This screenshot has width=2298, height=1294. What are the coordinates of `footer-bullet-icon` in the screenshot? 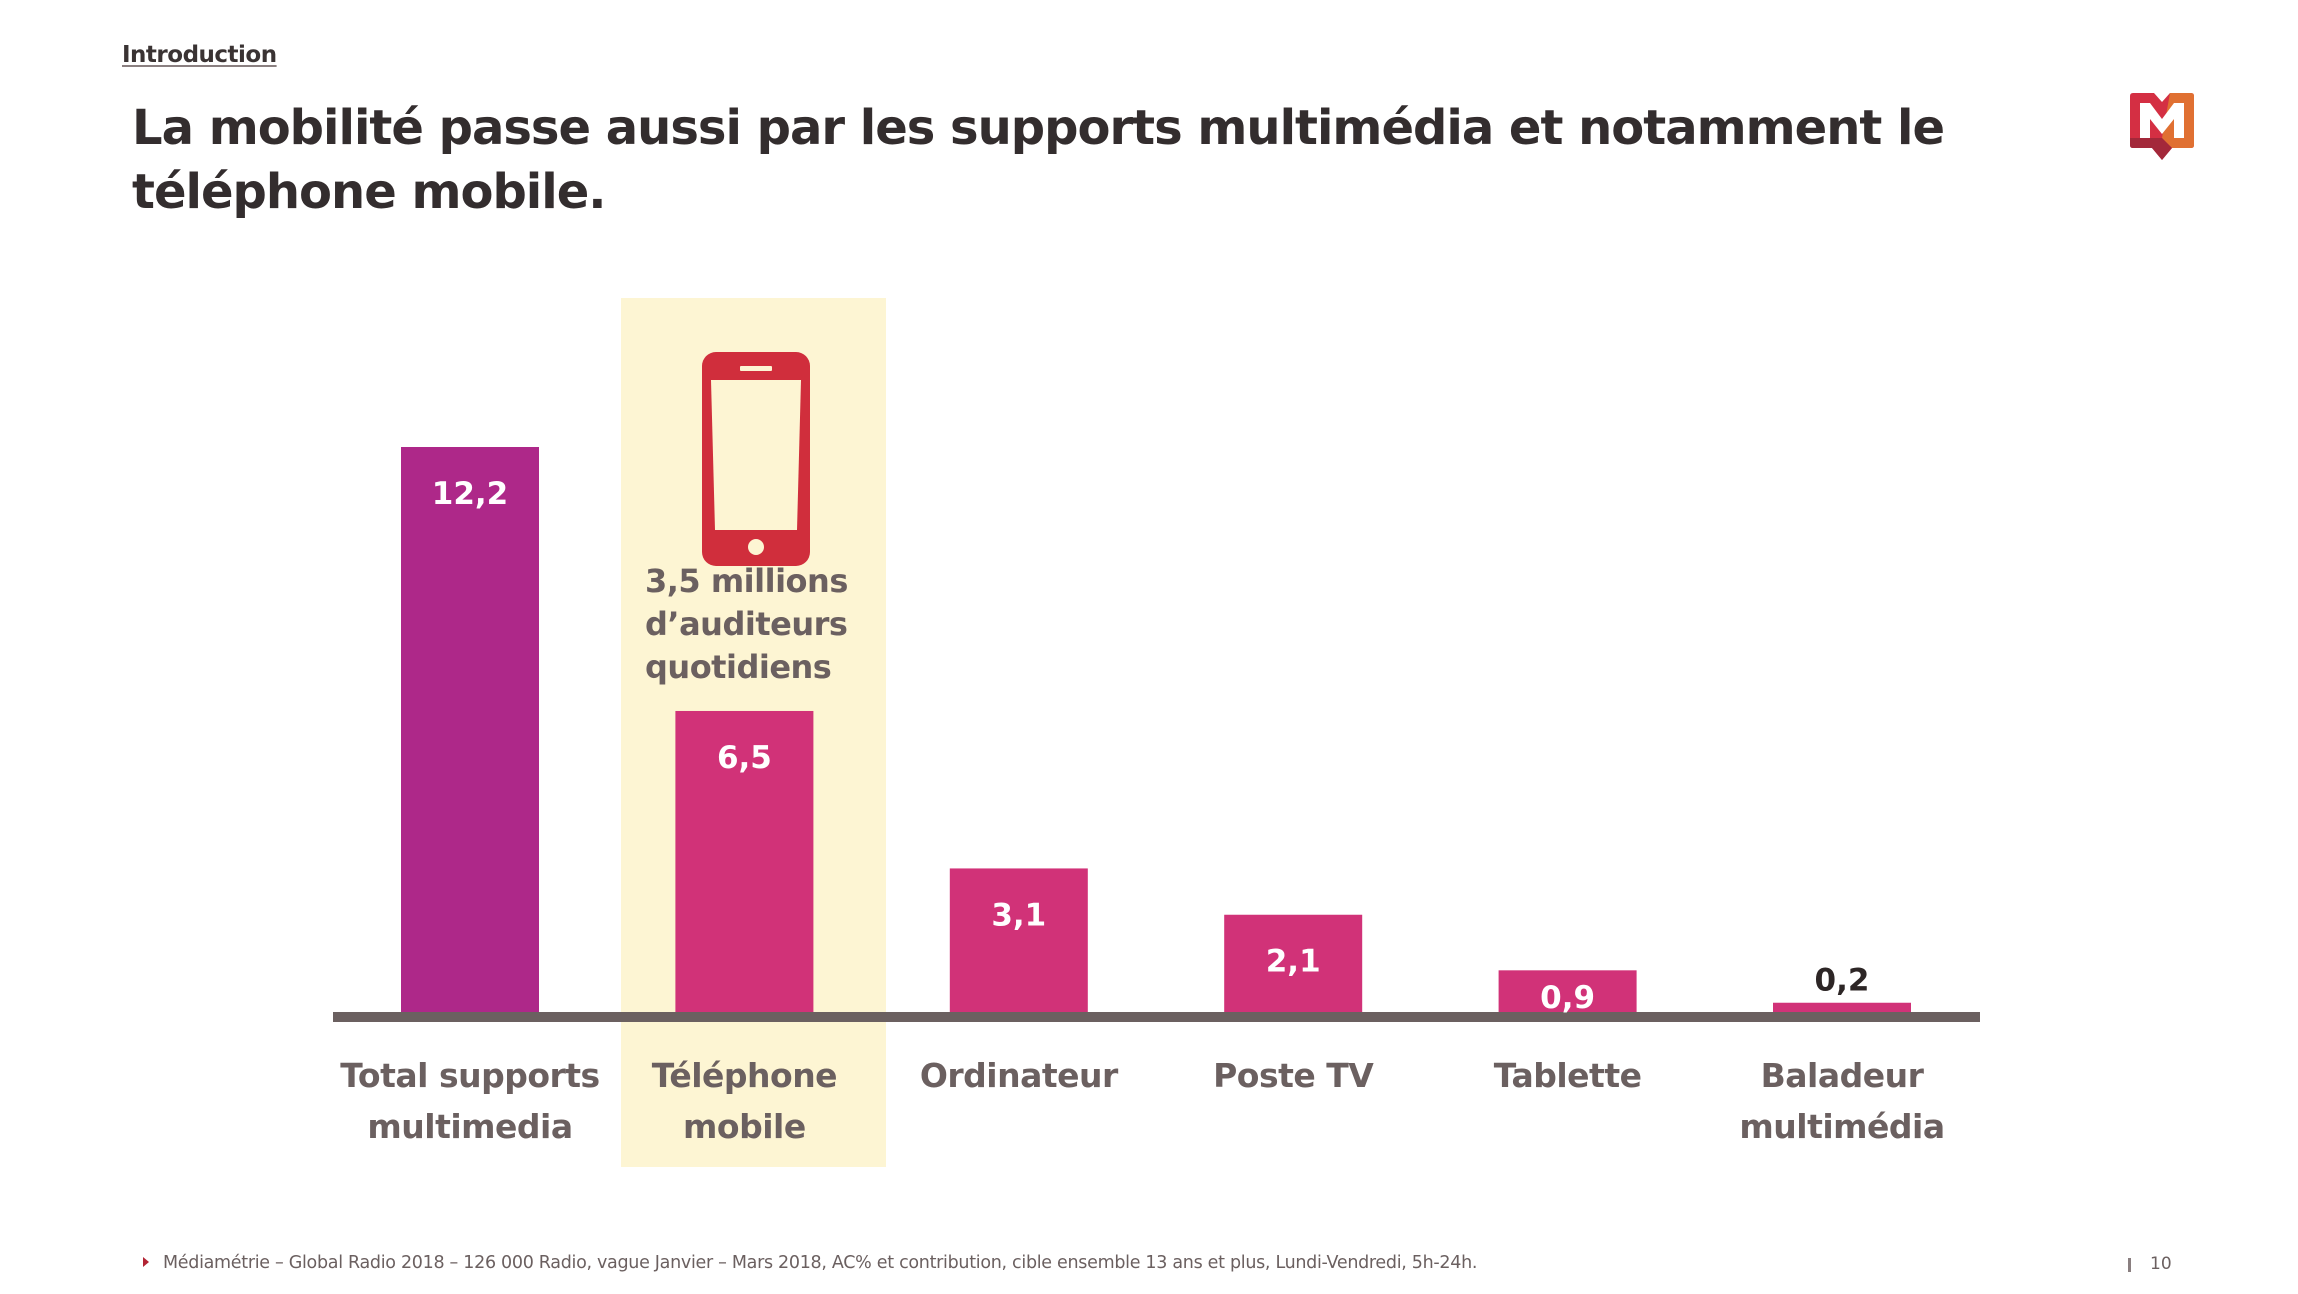 It's located at (146, 1262).